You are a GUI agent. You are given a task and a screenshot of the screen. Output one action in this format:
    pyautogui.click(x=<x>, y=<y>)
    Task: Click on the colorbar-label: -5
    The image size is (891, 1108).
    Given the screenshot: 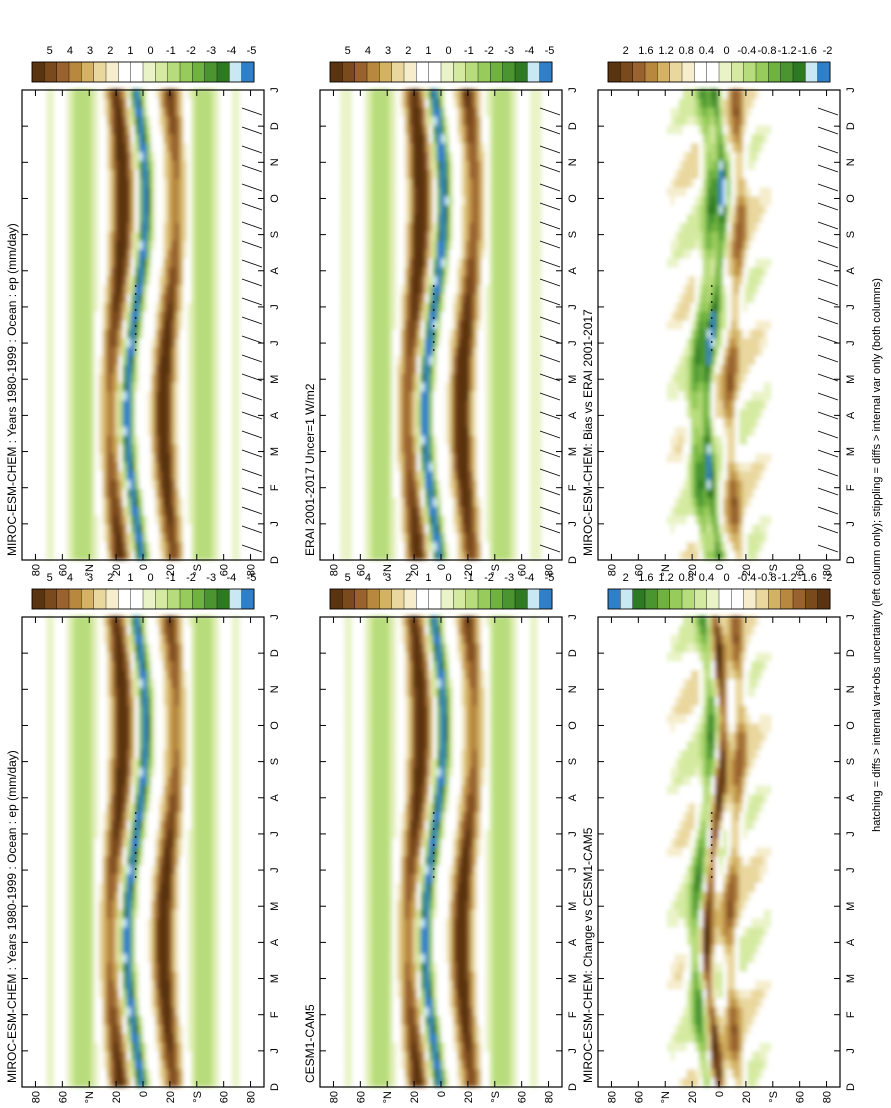 What is the action you would take?
    pyautogui.click(x=252, y=51)
    